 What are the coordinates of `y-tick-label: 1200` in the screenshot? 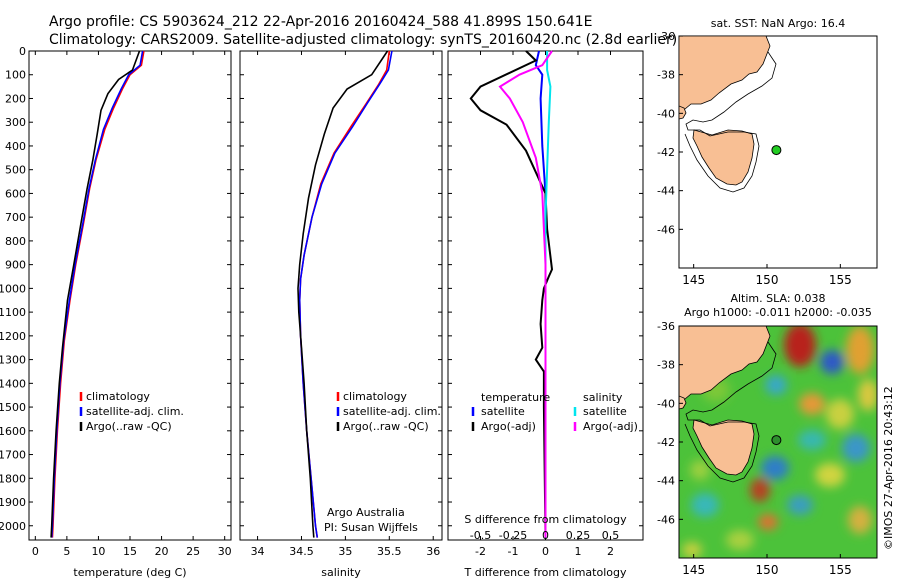 It's located at (13, 336).